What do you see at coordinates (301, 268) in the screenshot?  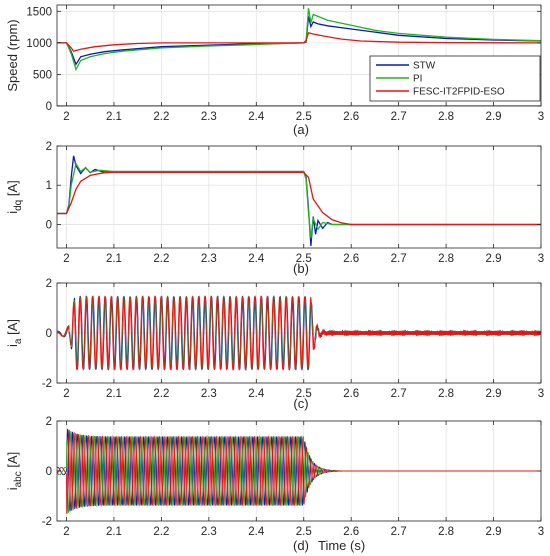 I see `panel-label-b: (b)` at bounding box center [301, 268].